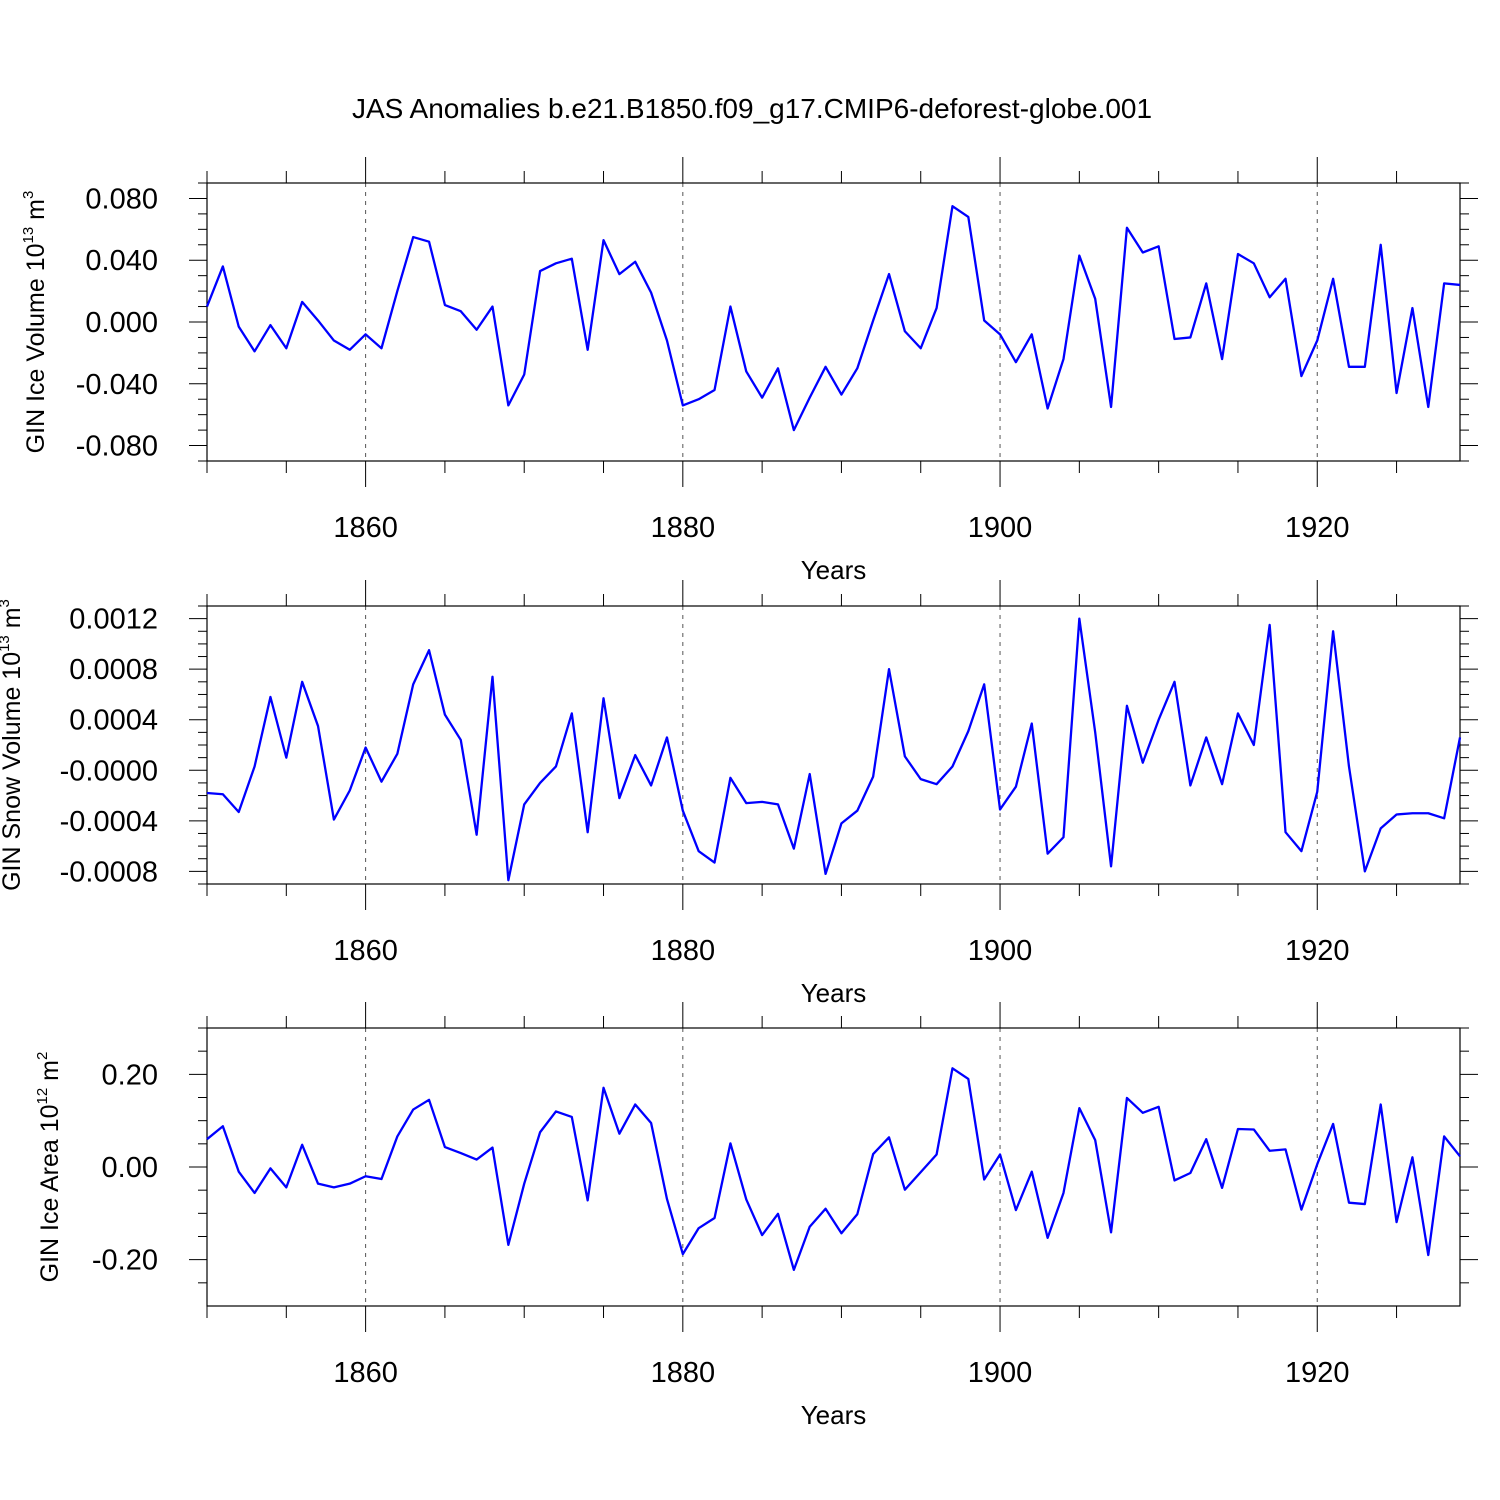 The height and width of the screenshot is (1500, 1500). Describe the element at coordinates (42, 1056) in the screenshot. I see `y-axis-label-unit-exponent: 2` at that location.